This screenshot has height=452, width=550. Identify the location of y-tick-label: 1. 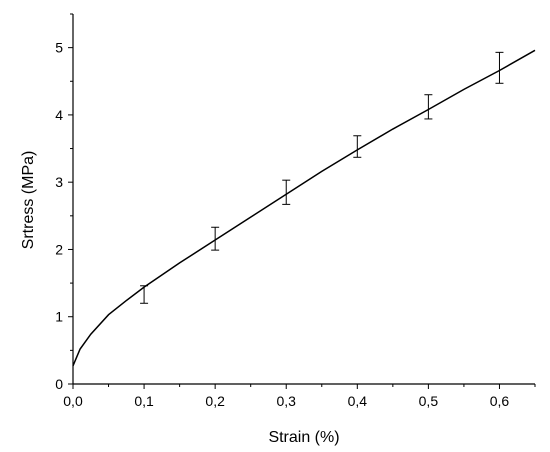
(59, 317).